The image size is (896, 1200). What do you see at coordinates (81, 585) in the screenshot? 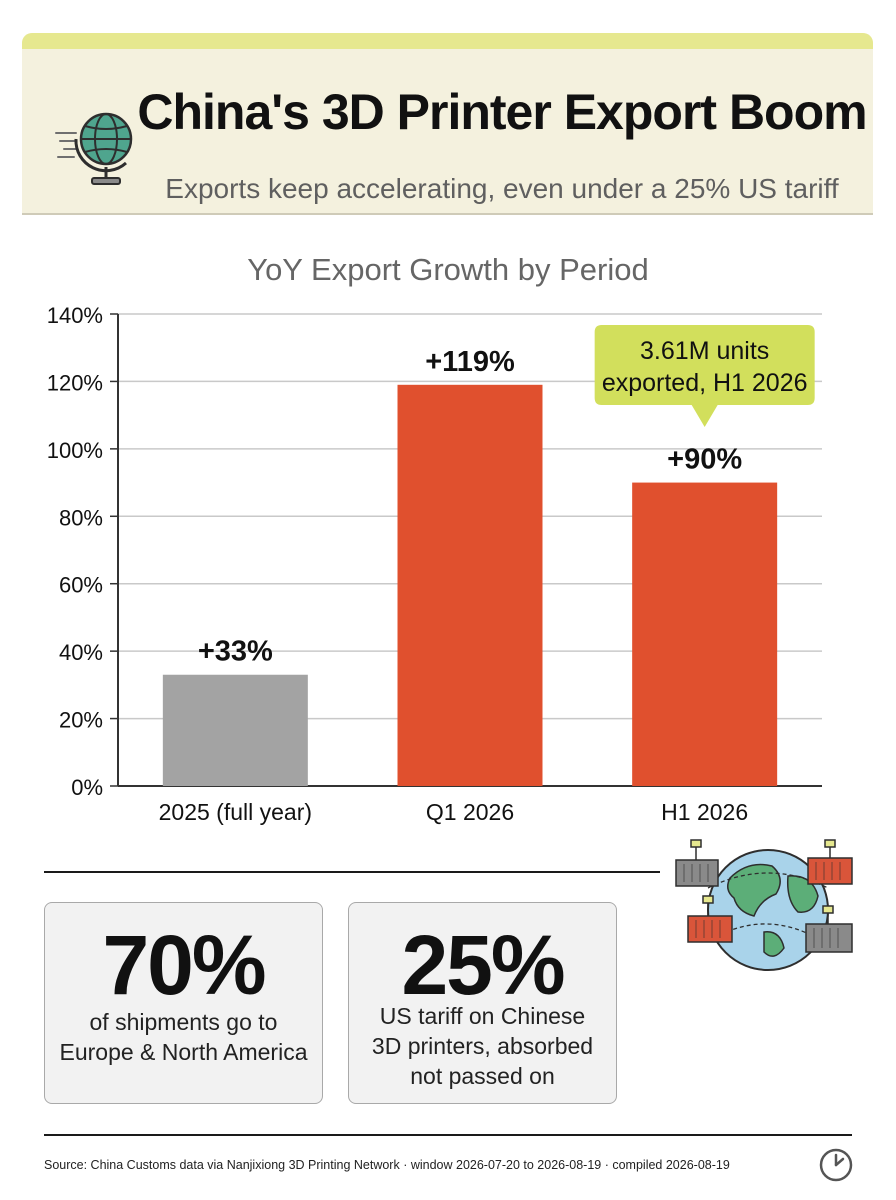
I see `y-tick-label: 60%` at bounding box center [81, 585].